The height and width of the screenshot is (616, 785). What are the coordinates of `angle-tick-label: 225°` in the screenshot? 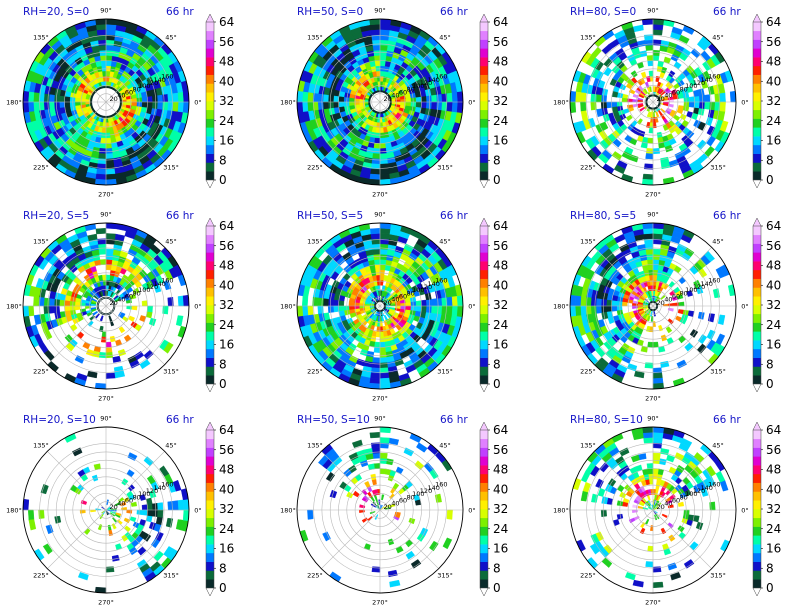 It's located at (41, 372).